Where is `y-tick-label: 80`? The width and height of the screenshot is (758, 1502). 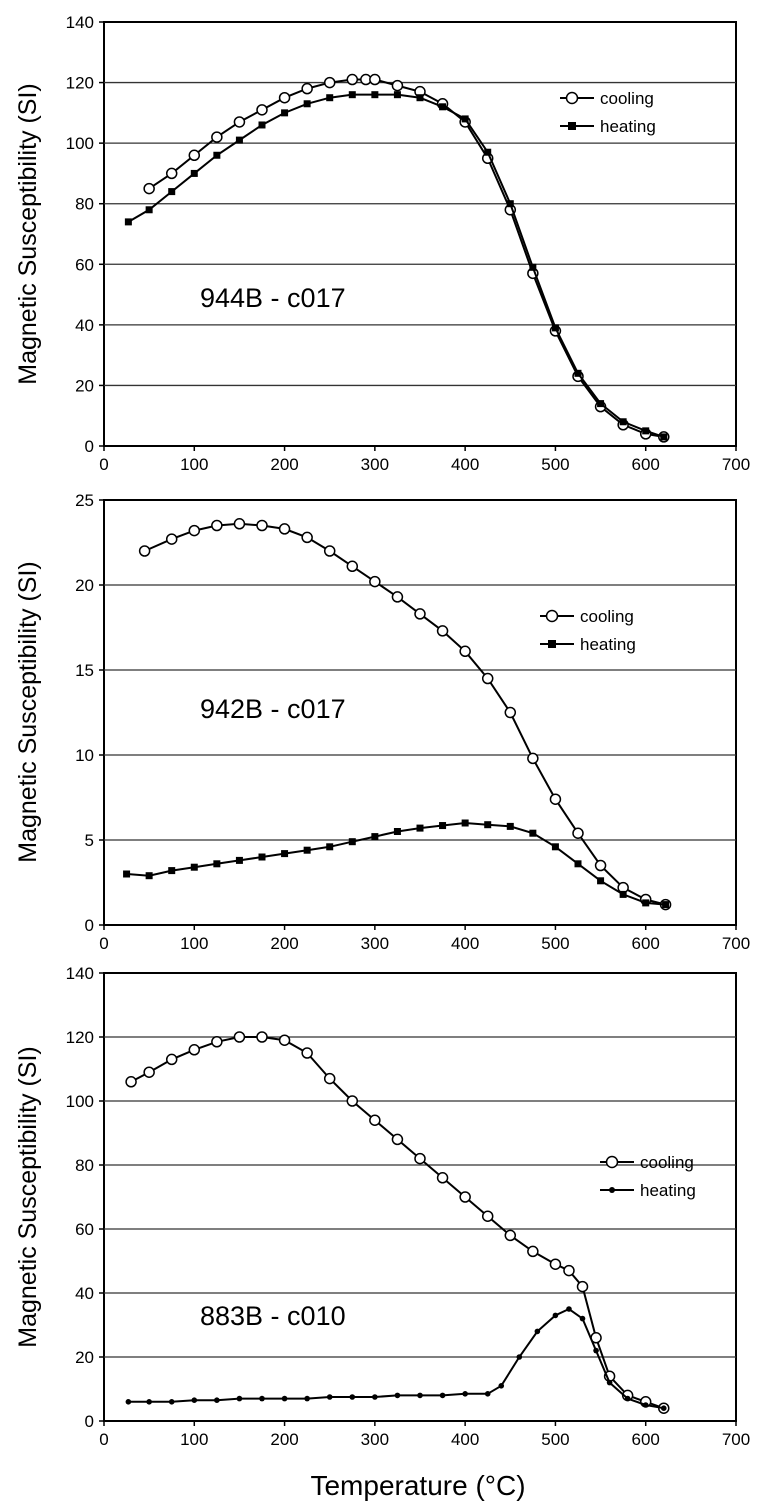 y-tick-label: 80 is located at coordinates (84, 204).